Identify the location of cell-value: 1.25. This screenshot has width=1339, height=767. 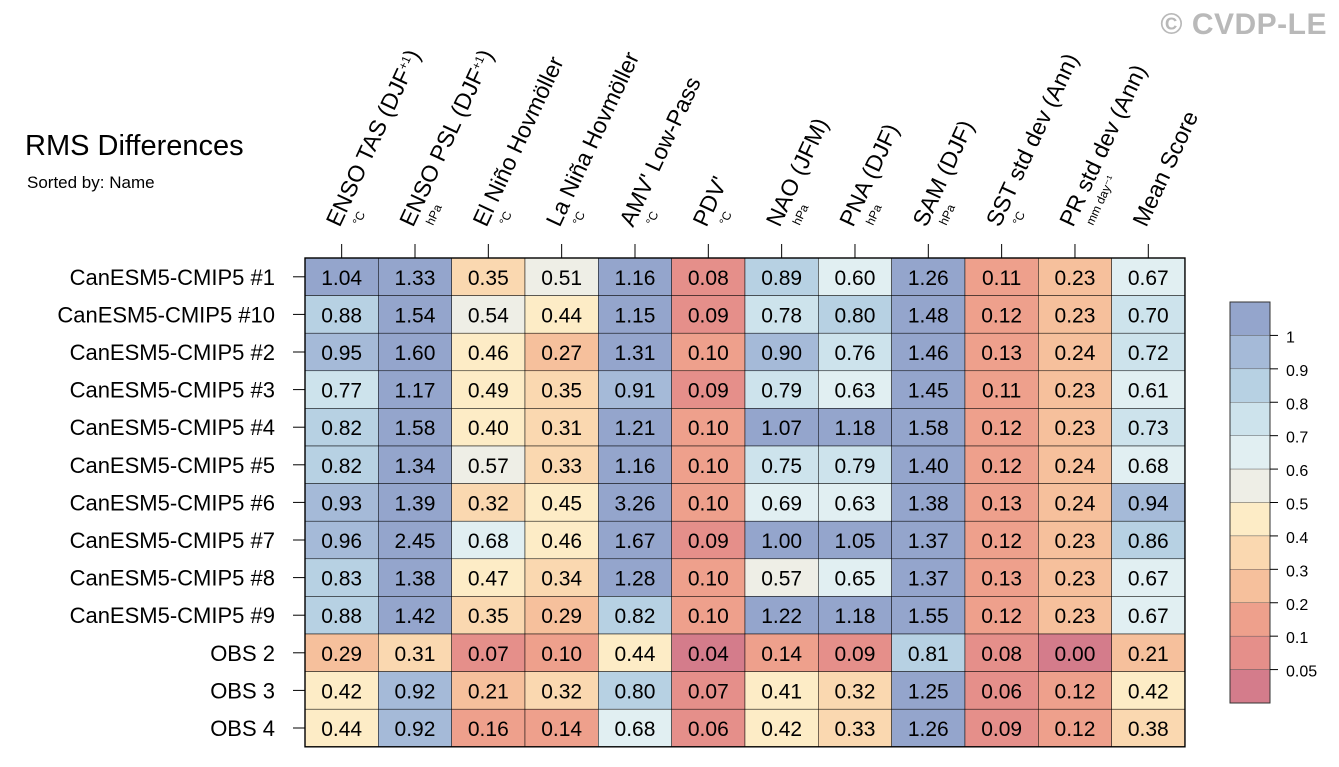
(928, 691).